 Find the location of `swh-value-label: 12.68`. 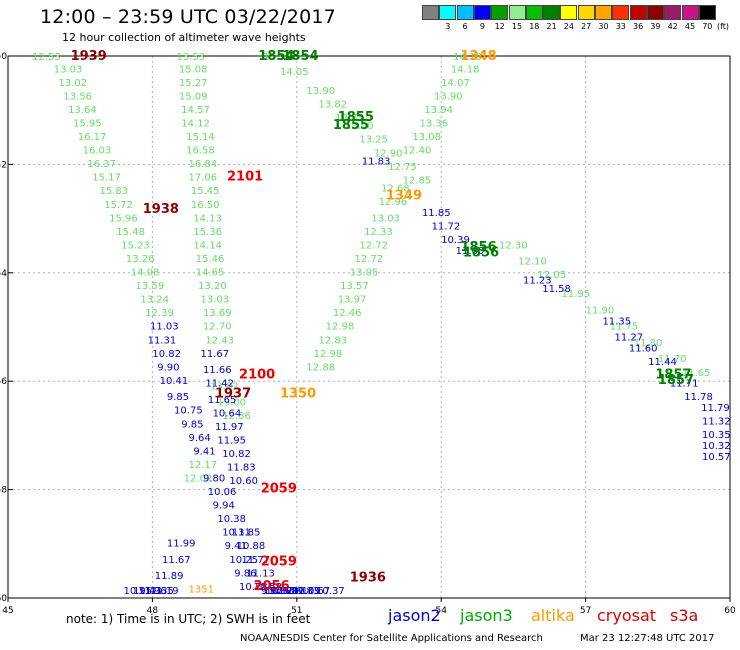

swh-value-label: 12.68 is located at coordinates (395, 189).